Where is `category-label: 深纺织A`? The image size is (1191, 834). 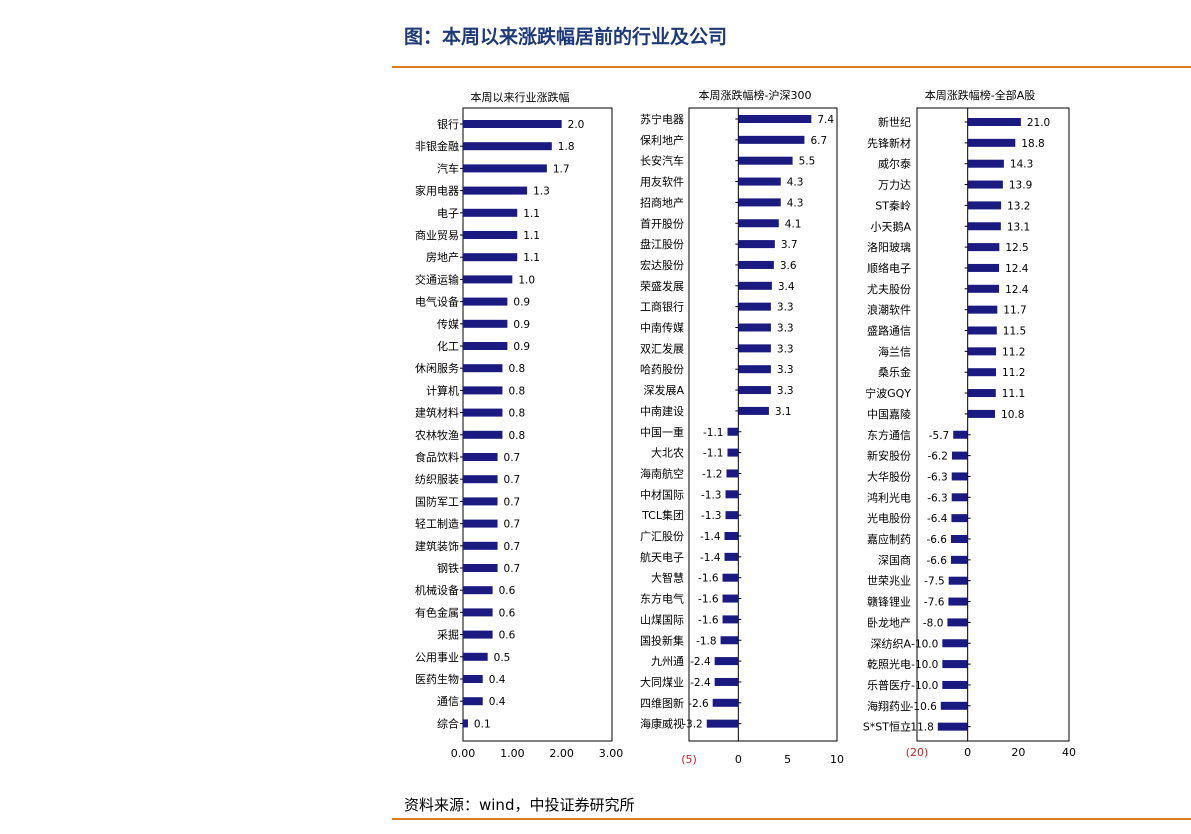
category-label: 深纺织A is located at coordinates (890, 643).